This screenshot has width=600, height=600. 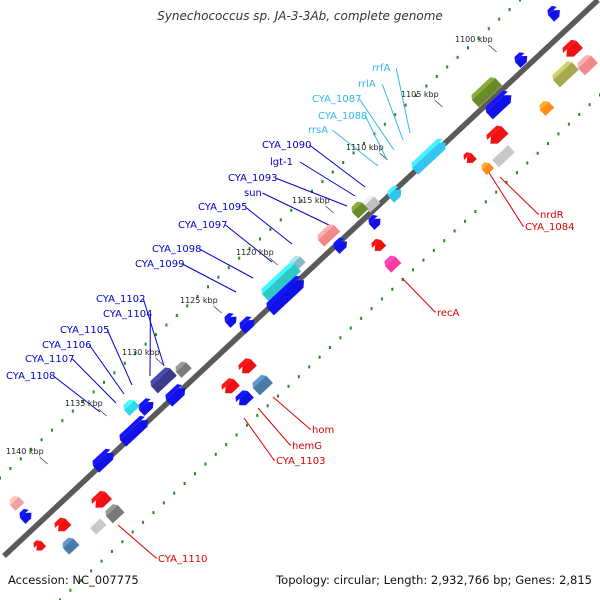 What do you see at coordinates (552, 215) in the screenshot?
I see `gene-label: nrdR` at bounding box center [552, 215].